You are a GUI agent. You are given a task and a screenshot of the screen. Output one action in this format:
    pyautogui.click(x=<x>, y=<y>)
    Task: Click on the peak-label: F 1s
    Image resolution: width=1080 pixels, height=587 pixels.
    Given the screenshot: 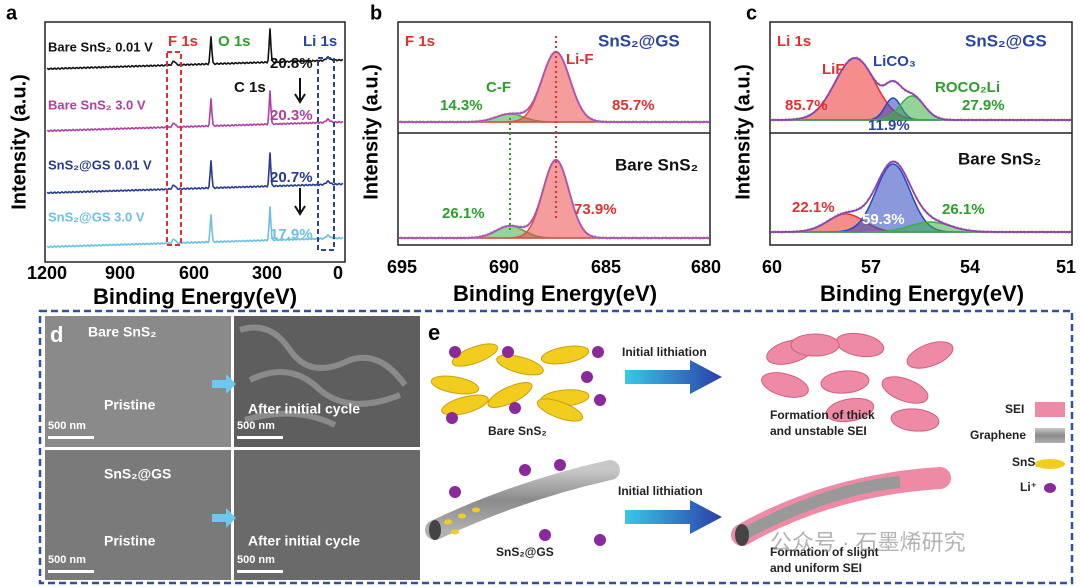 What is the action you would take?
    pyautogui.click(x=183, y=41)
    